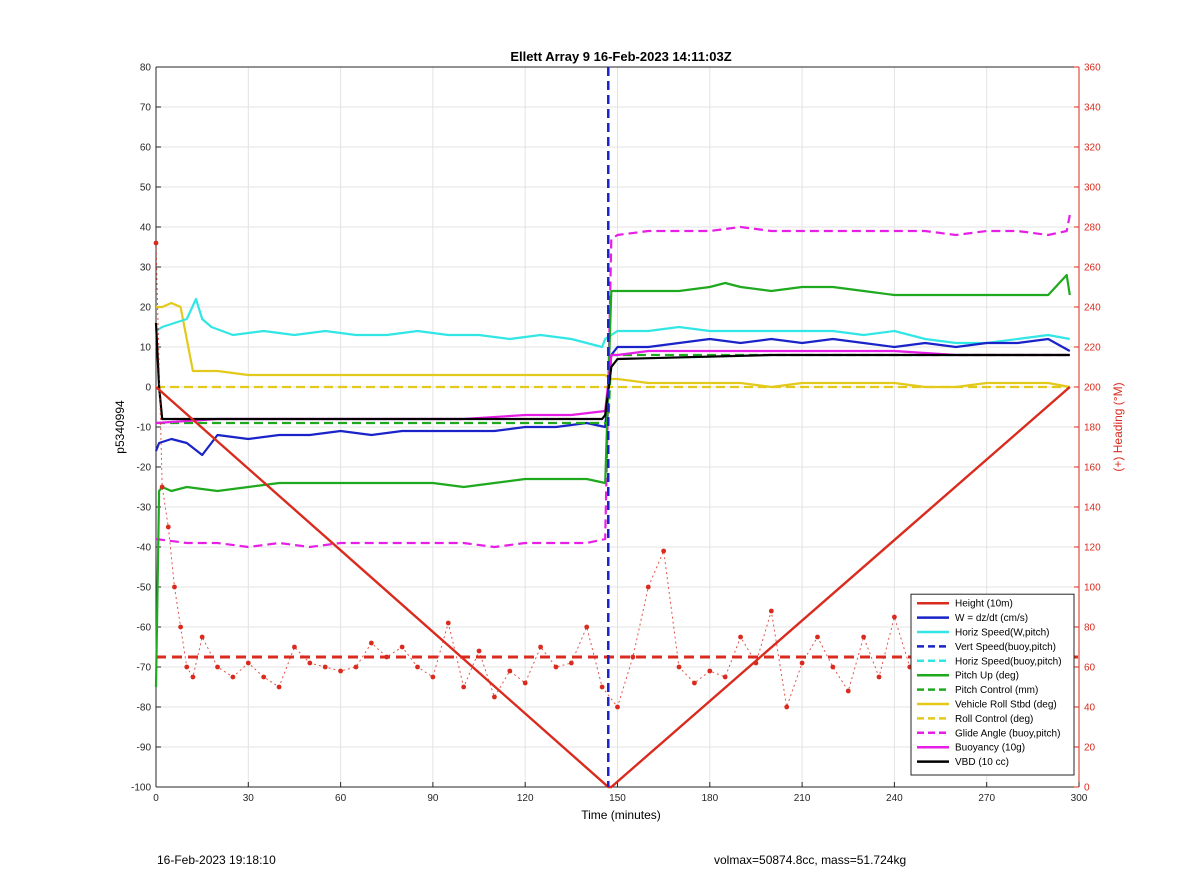  Describe the element at coordinates (1008, 661) in the screenshot. I see `legend-label-horiz-speed-buoy-pitch: Horiz Speed(buoy,pitch)` at that location.